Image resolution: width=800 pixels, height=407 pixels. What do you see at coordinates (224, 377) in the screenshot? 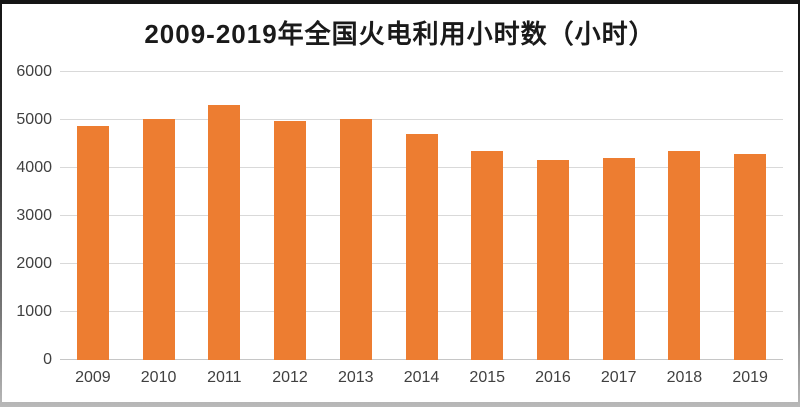
I see `x-tick-label-2011: 2011` at bounding box center [224, 377].